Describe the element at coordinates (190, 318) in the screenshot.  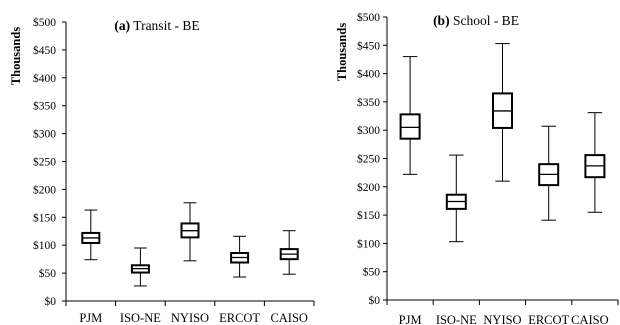
I see `x-category-label-a: NYISO` at that location.